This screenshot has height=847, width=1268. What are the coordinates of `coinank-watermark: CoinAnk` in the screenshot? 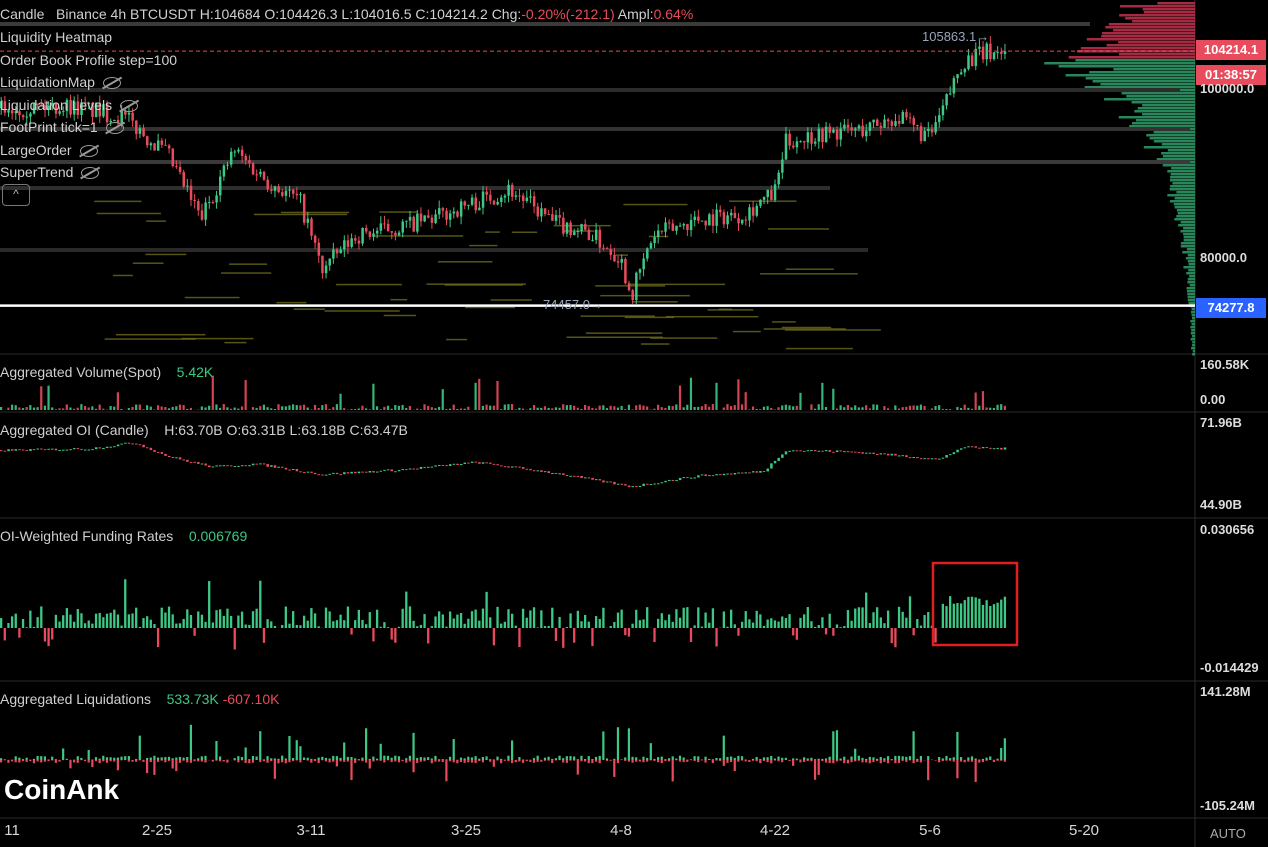 It's located at (62, 789).